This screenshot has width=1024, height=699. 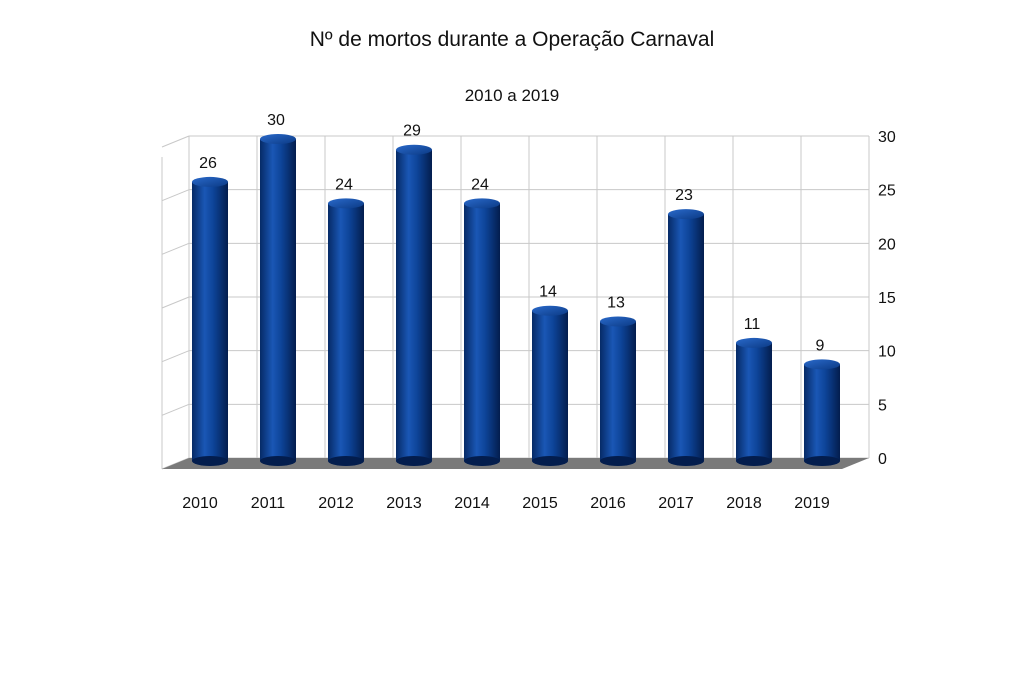 What do you see at coordinates (616, 302) in the screenshot?
I see `data-label: 13` at bounding box center [616, 302].